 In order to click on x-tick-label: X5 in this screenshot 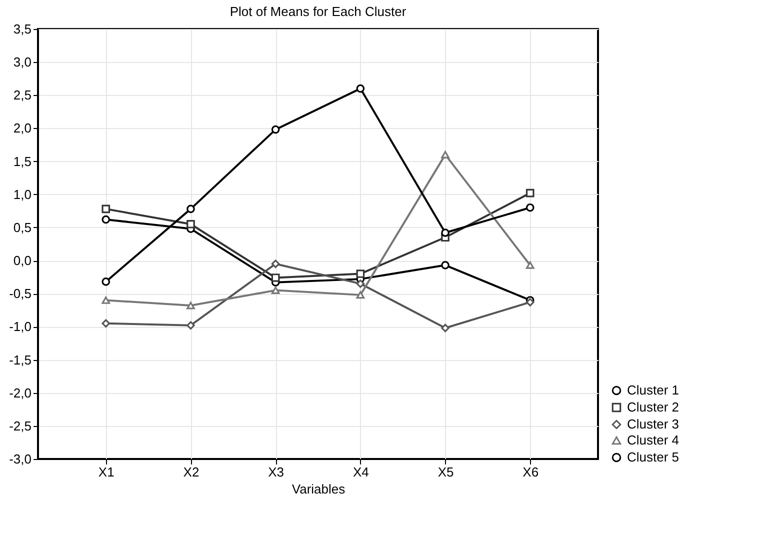, I will do `click(446, 472)`.